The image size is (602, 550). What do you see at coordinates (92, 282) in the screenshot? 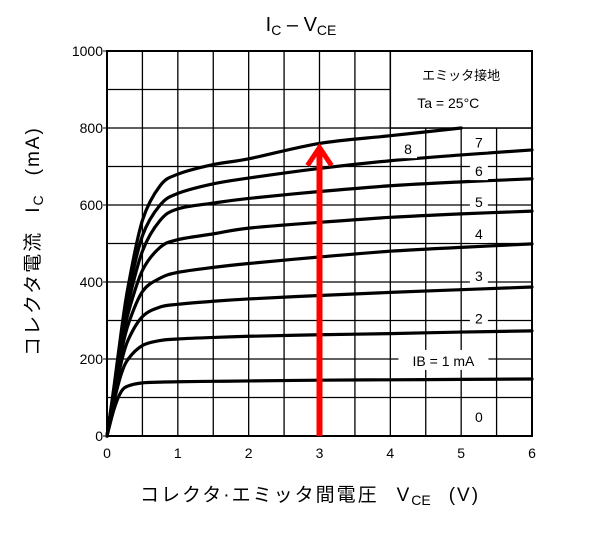
I see `y-tick-label: 400` at bounding box center [92, 282].